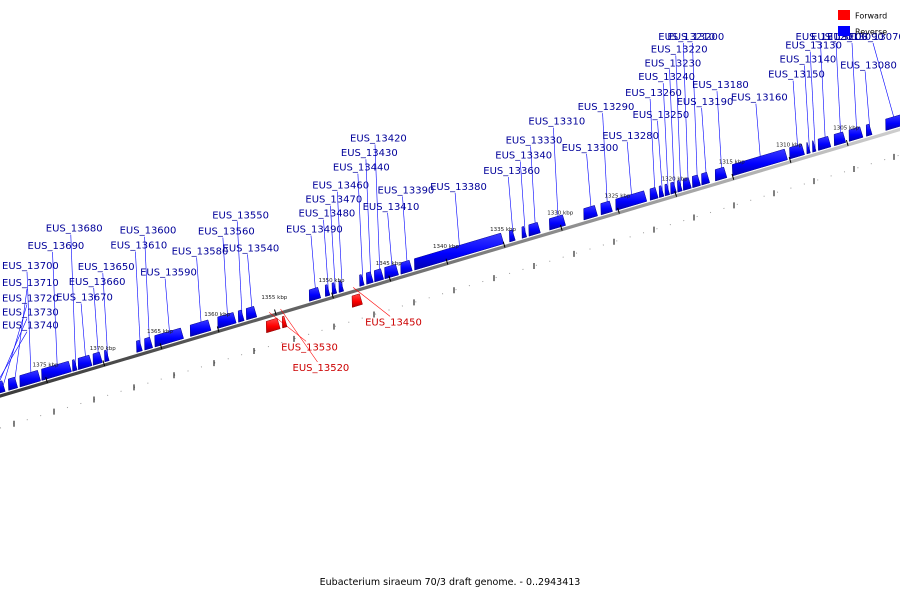  What do you see at coordinates (813, 46) in the screenshot?
I see `gene-label-eus-13130: EUS_13130` at bounding box center [813, 46].